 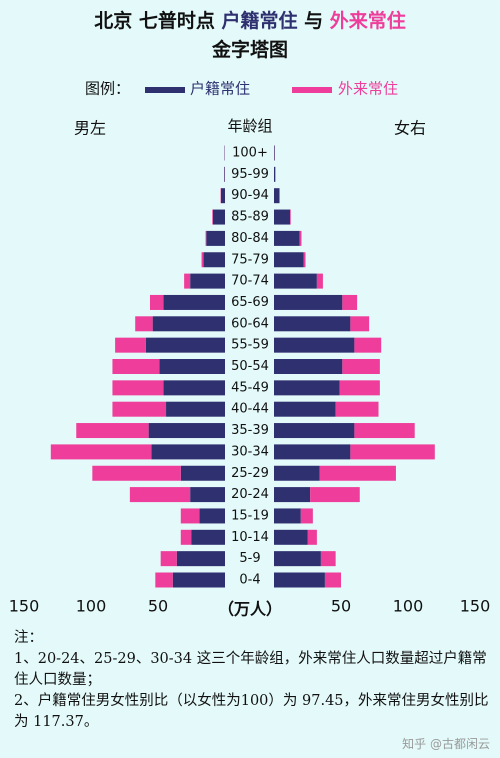 I want to click on category-label: 50-54, so click(x=250, y=366).